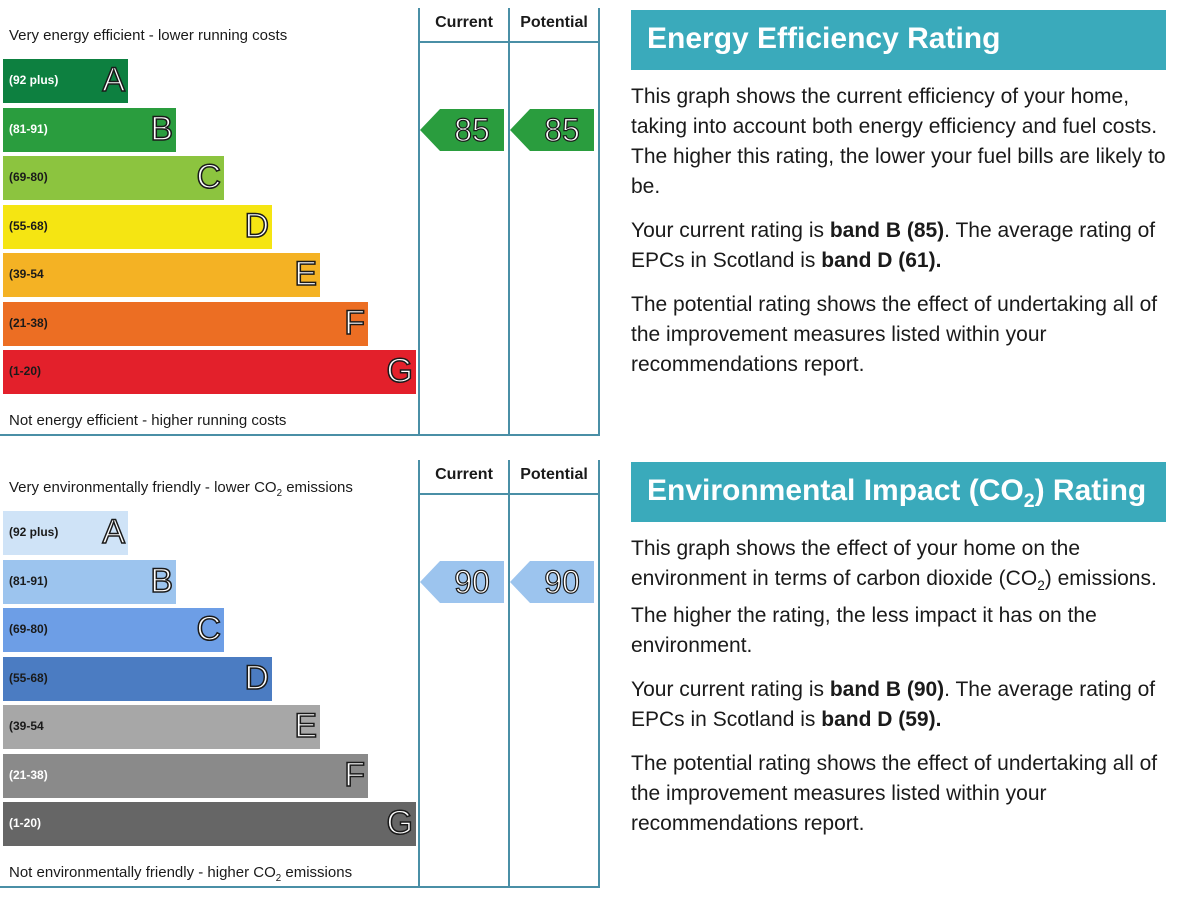 This screenshot has height=900, width=1200. I want to click on env-info-title: Environmental Impact (CO2) Rating, so click(898, 492).